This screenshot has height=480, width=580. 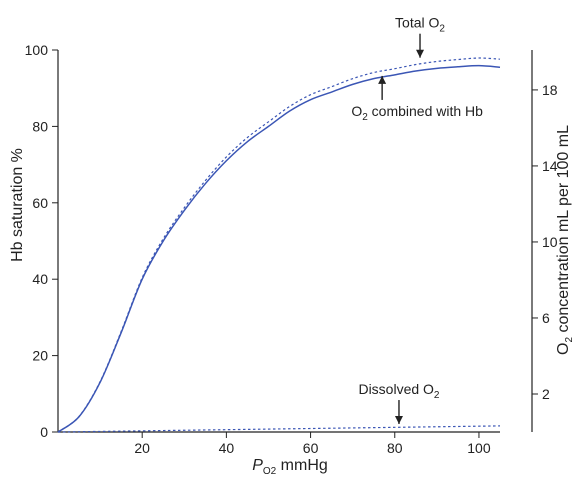 What do you see at coordinates (563, 349) in the screenshot?
I see `y2-title-prefix: O` at bounding box center [563, 349].